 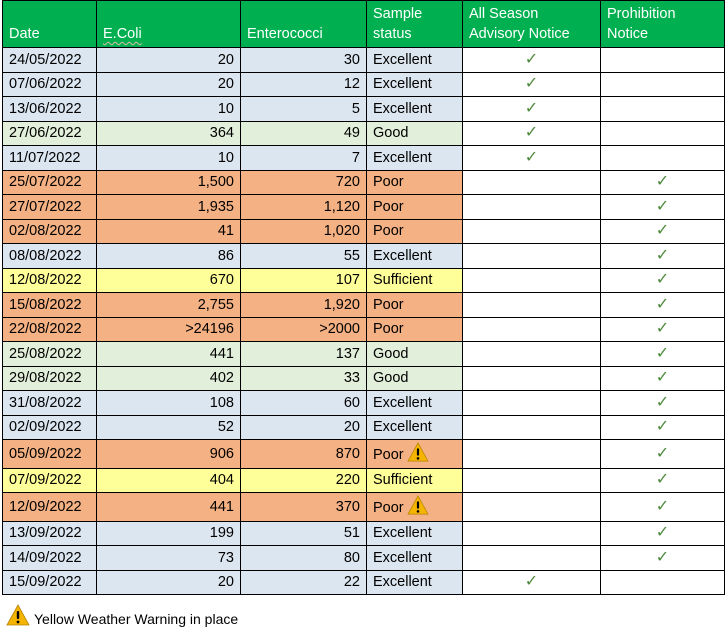 What do you see at coordinates (363, 280) in the screenshot?
I see `table-row: 12/08/2022 670 107 Sufficient ✓` at bounding box center [363, 280].